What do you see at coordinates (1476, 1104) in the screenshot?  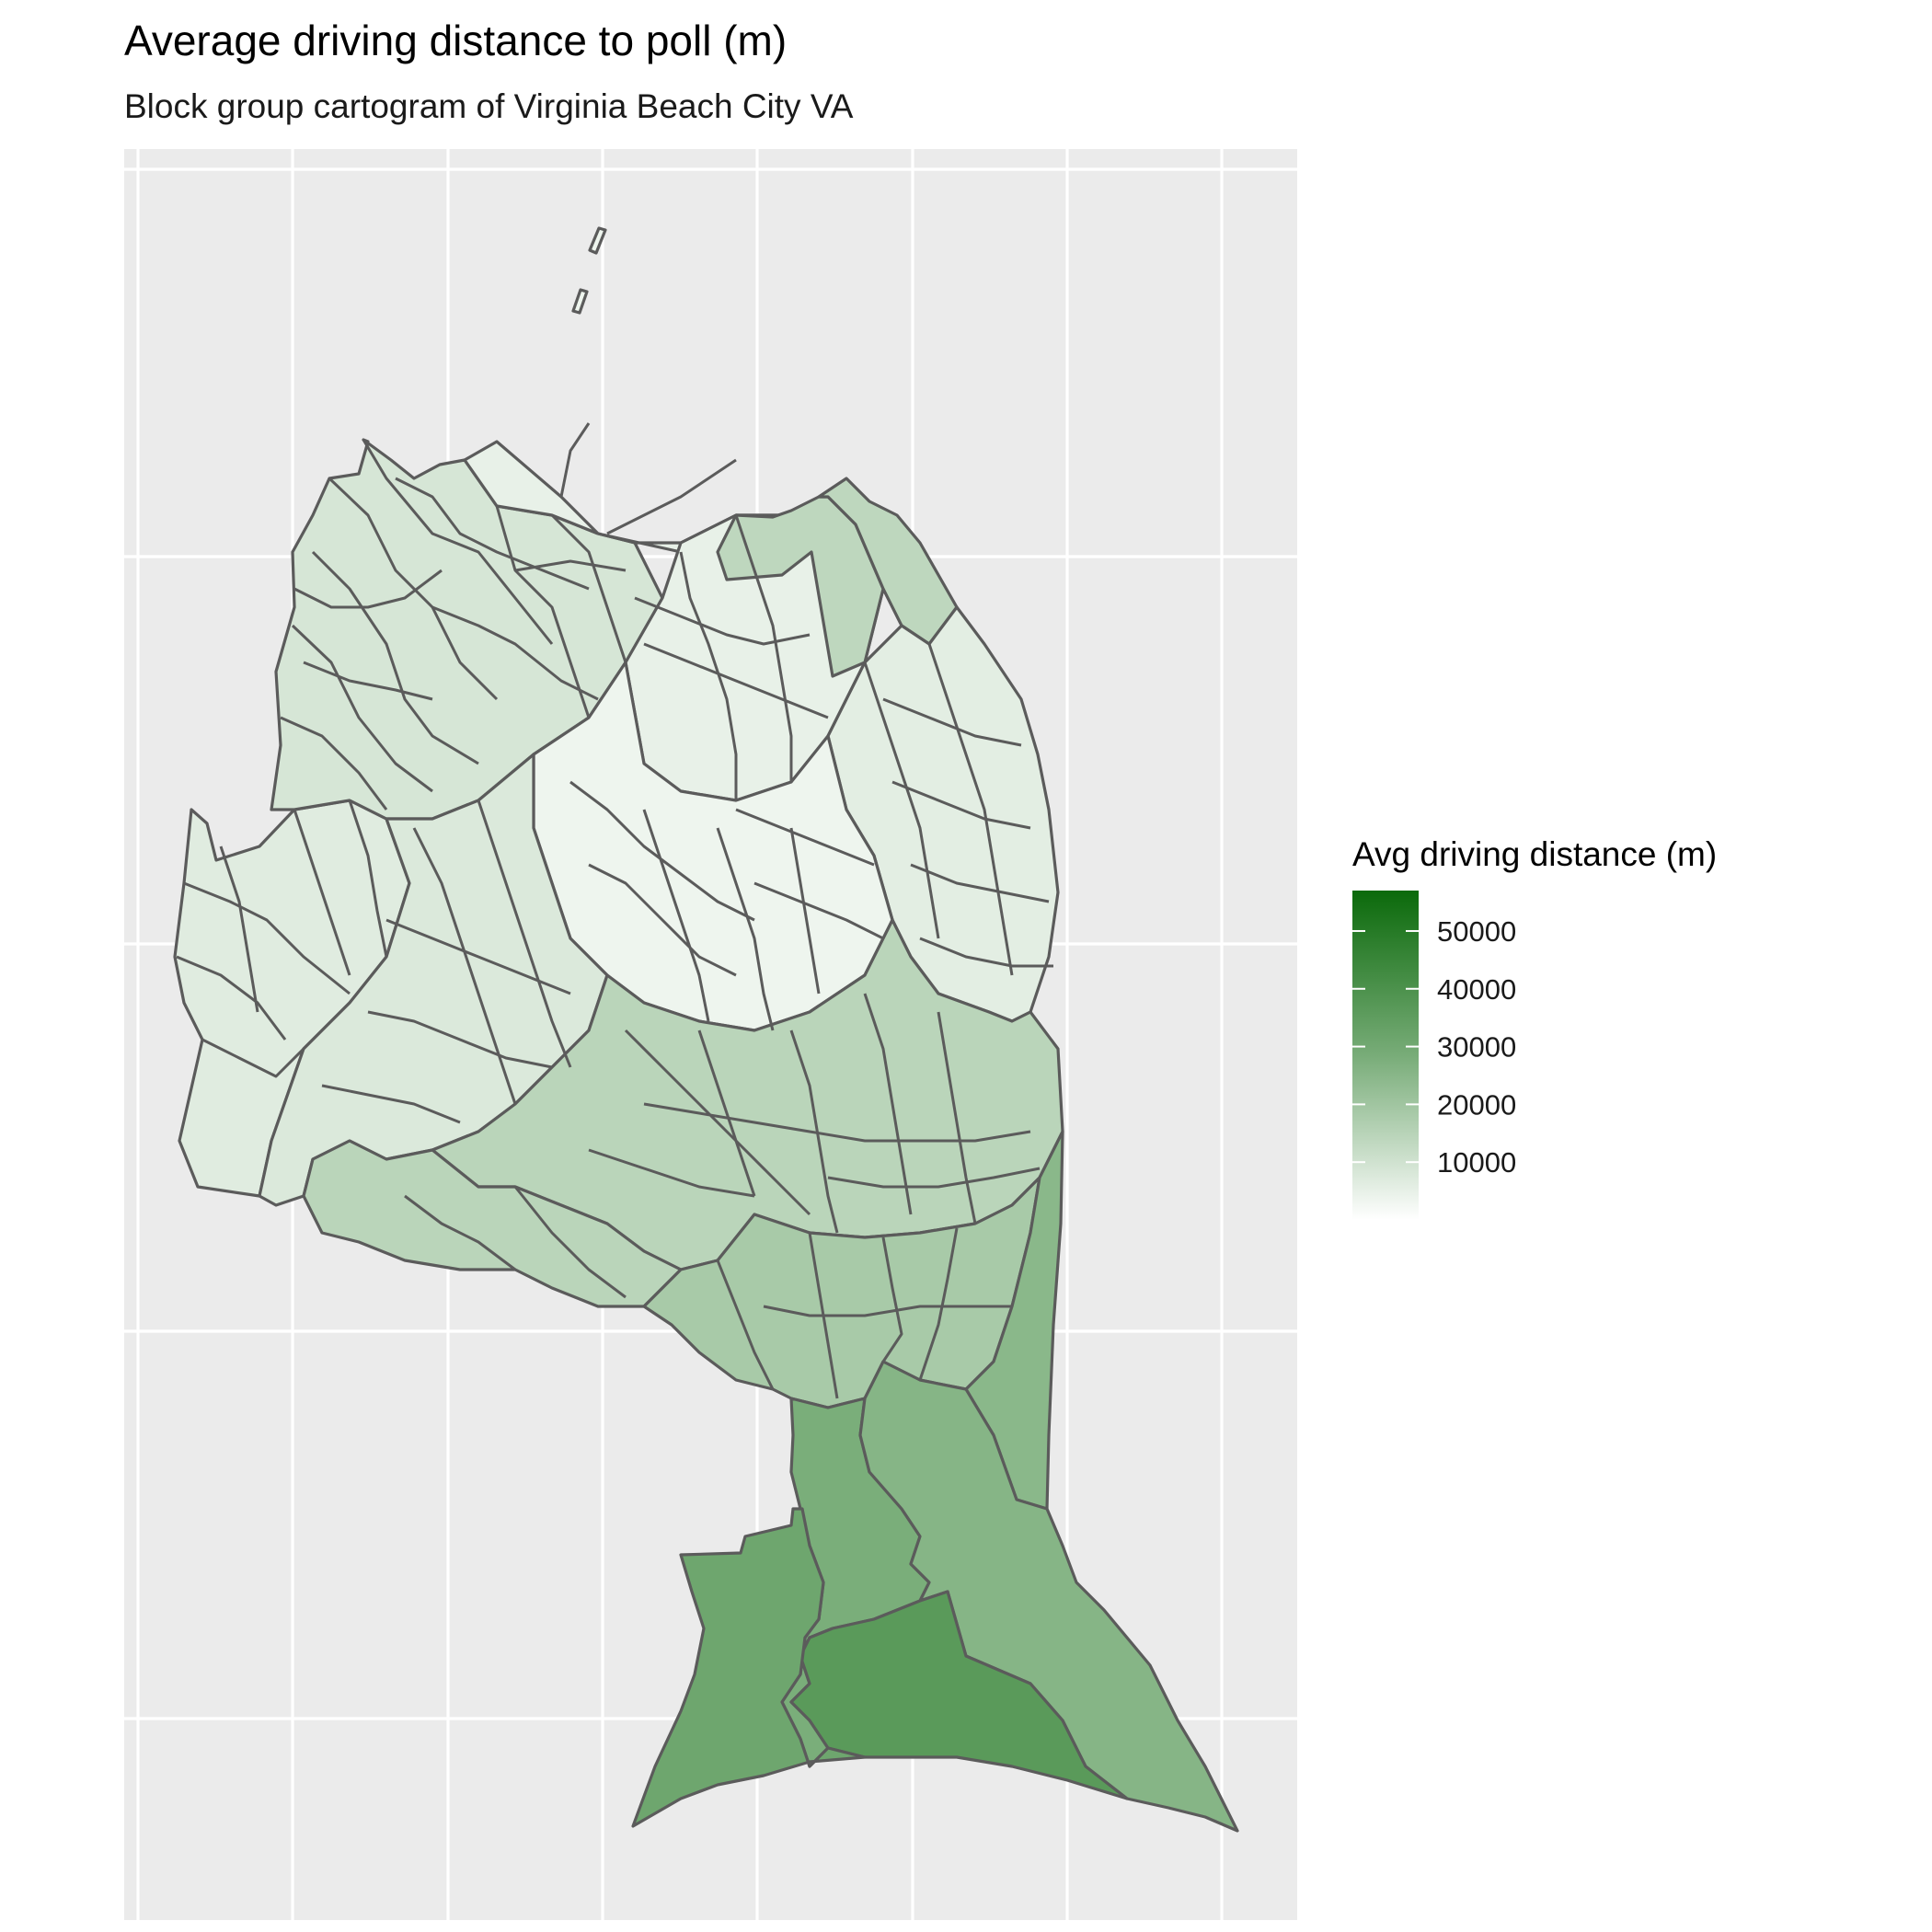 I see `legend-tick-label: 20000` at bounding box center [1476, 1104].